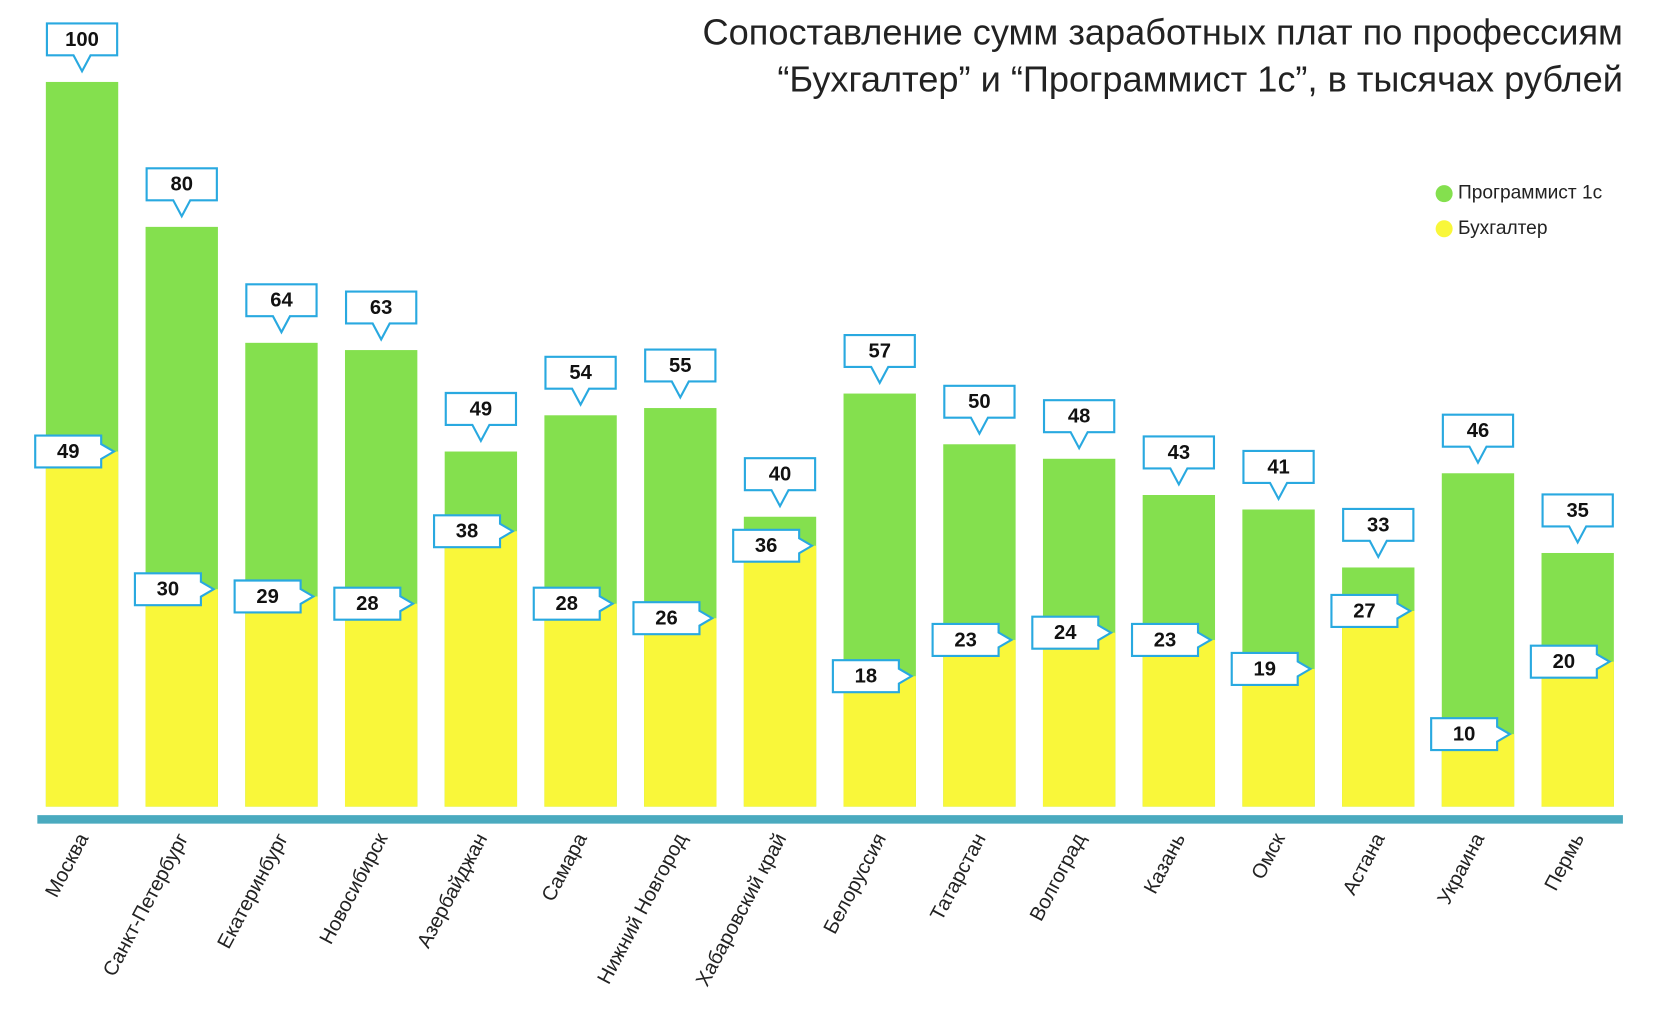 This screenshot has width=1656, height=1012. I want to click on value-label: 48, so click(1079, 417).